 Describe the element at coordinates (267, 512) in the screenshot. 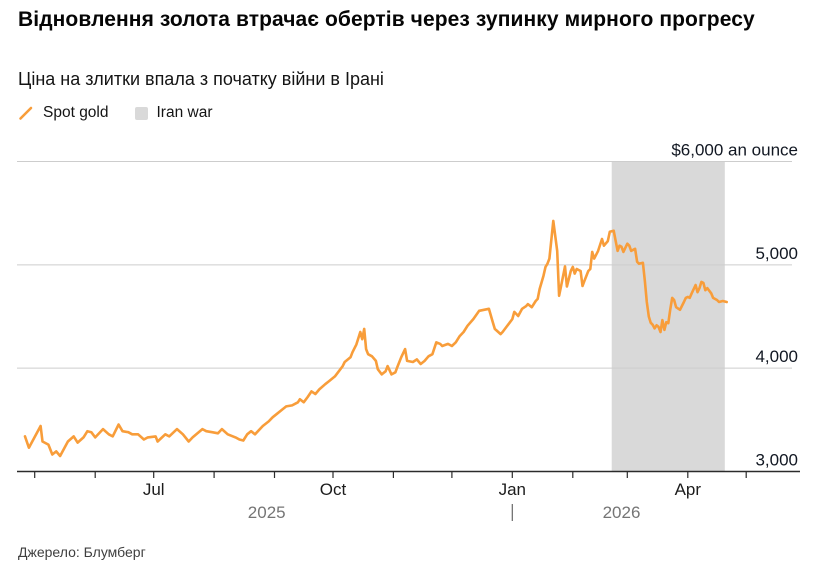

I see `x-year-label: 2025` at that location.